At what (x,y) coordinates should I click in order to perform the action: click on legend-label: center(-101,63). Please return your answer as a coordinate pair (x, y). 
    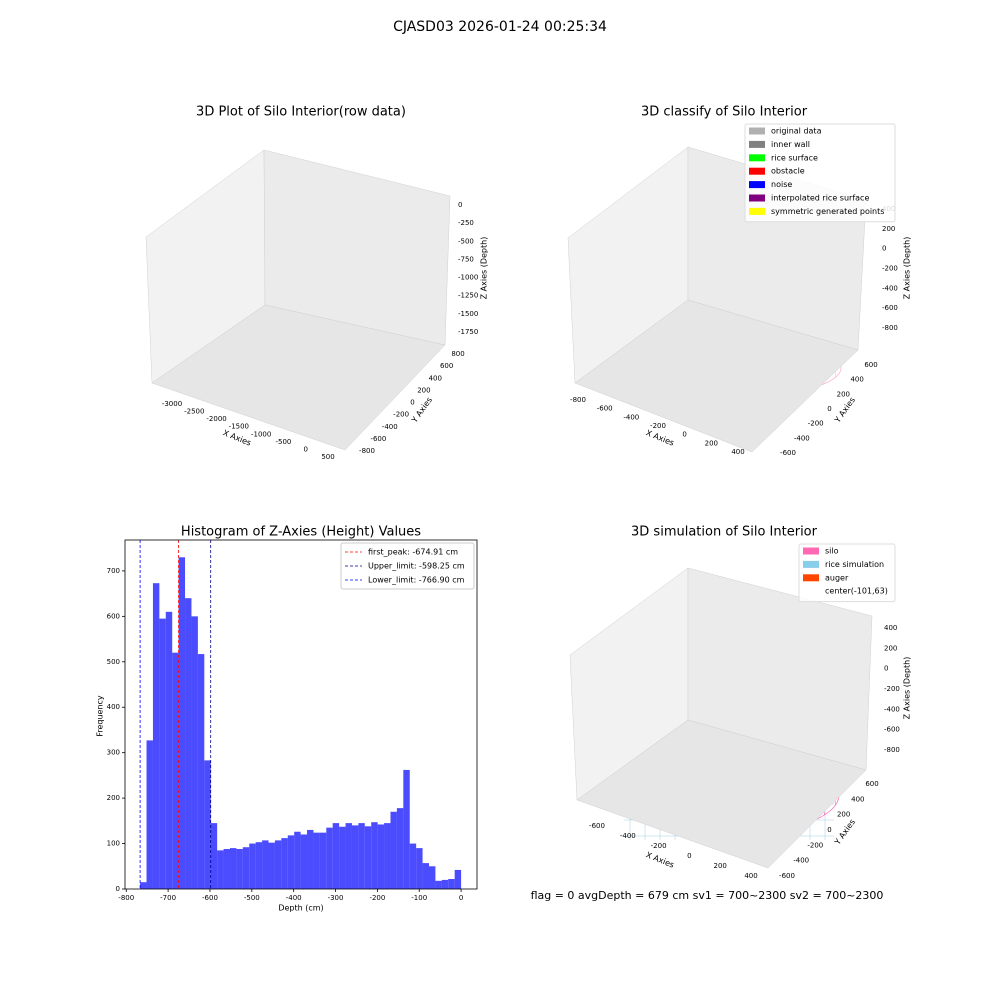
    Looking at the image, I should click on (856, 591).